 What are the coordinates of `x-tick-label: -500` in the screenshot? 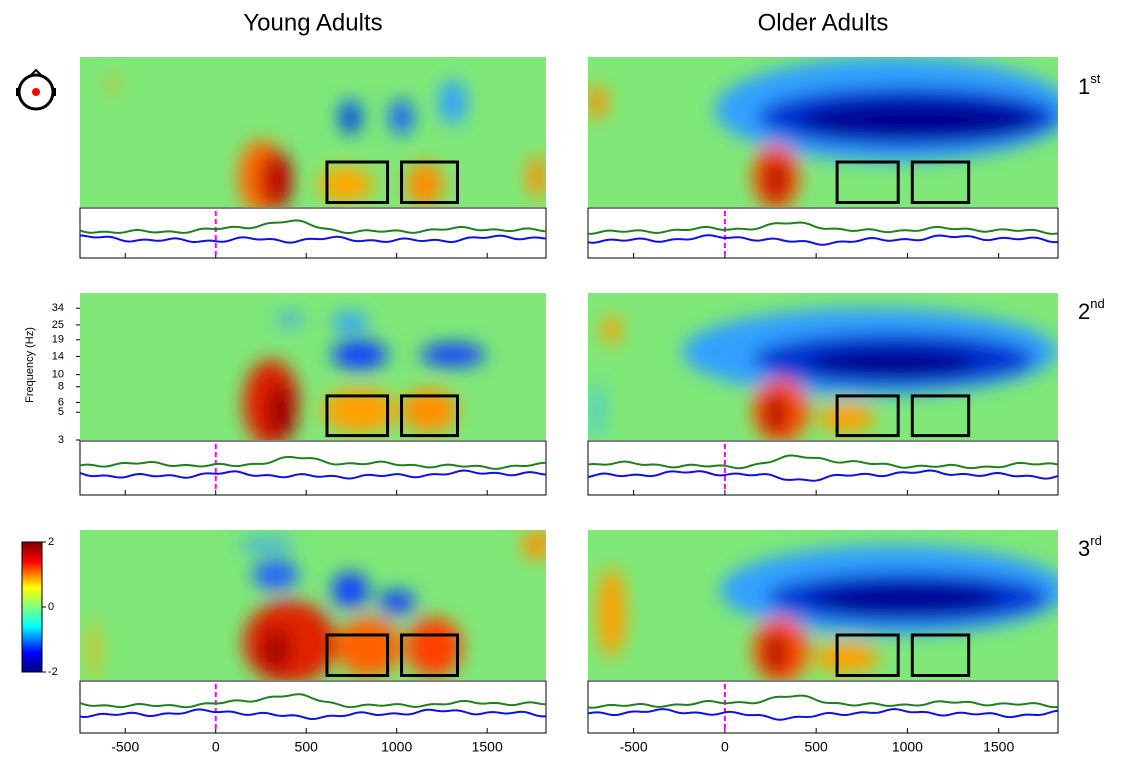 It's located at (125, 747).